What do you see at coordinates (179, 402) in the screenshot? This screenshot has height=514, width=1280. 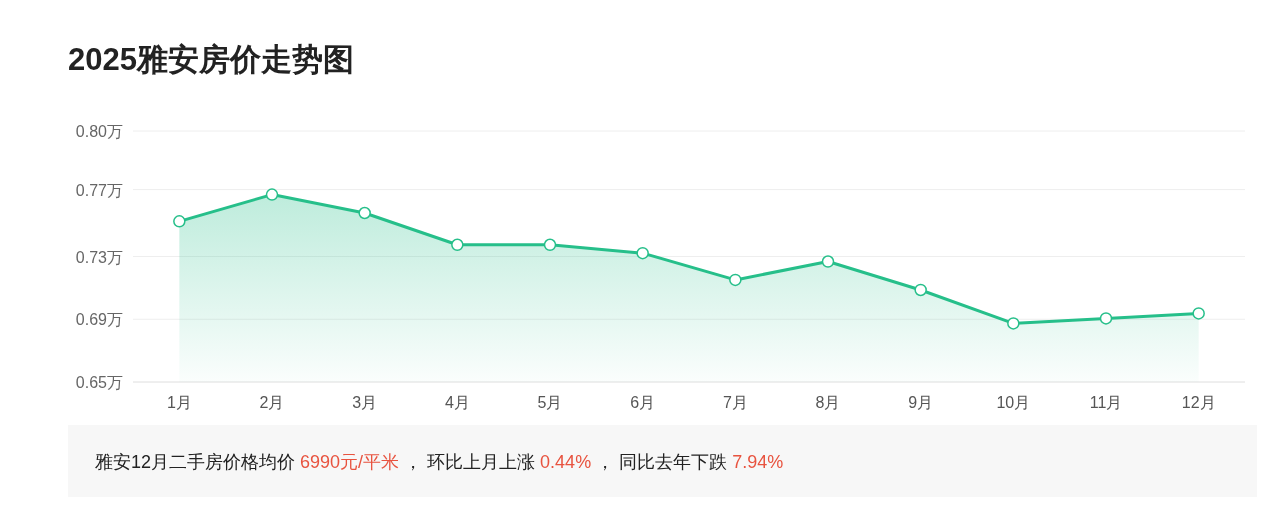 I see `x-tick-label: 1月` at bounding box center [179, 402].